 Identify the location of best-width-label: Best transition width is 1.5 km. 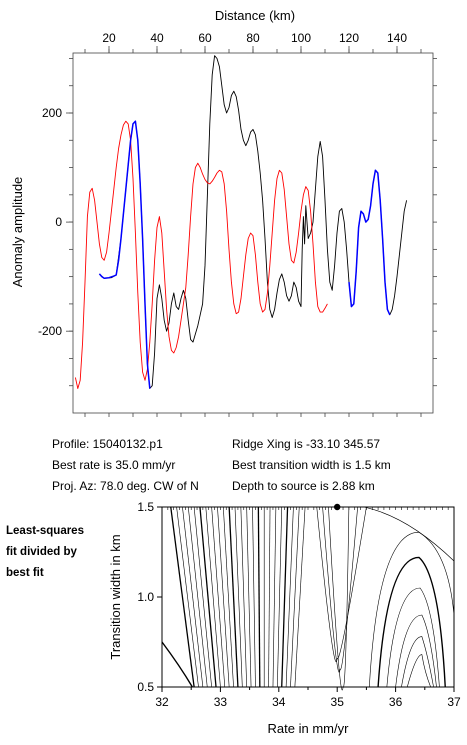
(311, 465).